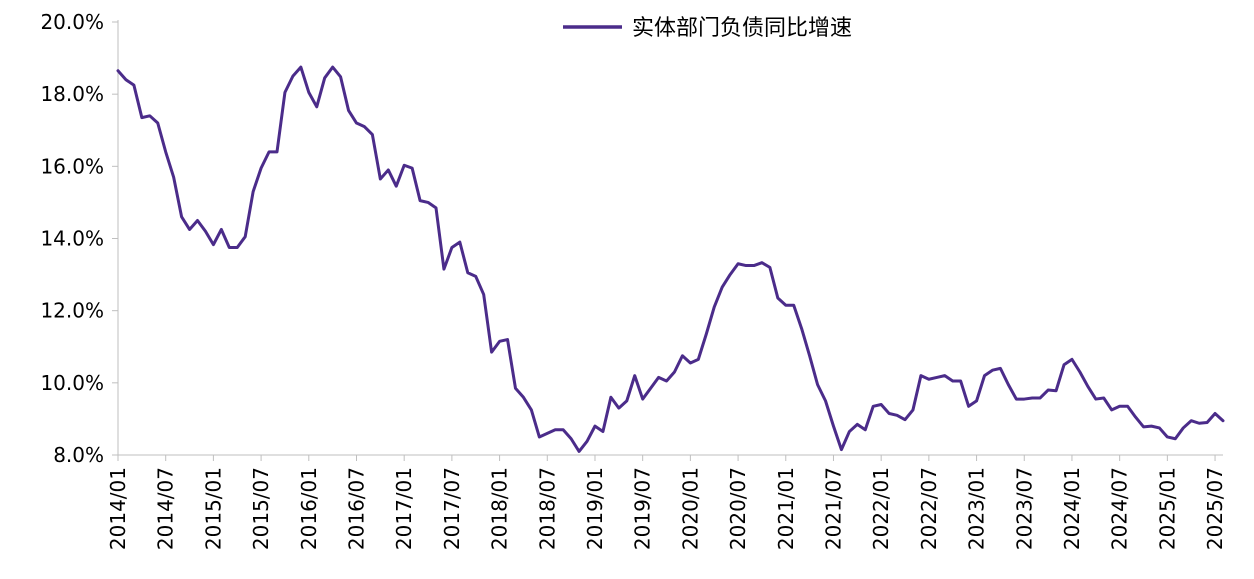 This screenshot has width=1254, height=579. Describe the element at coordinates (72, 166) in the screenshot. I see `y-tick-label: 16.0%` at that location.